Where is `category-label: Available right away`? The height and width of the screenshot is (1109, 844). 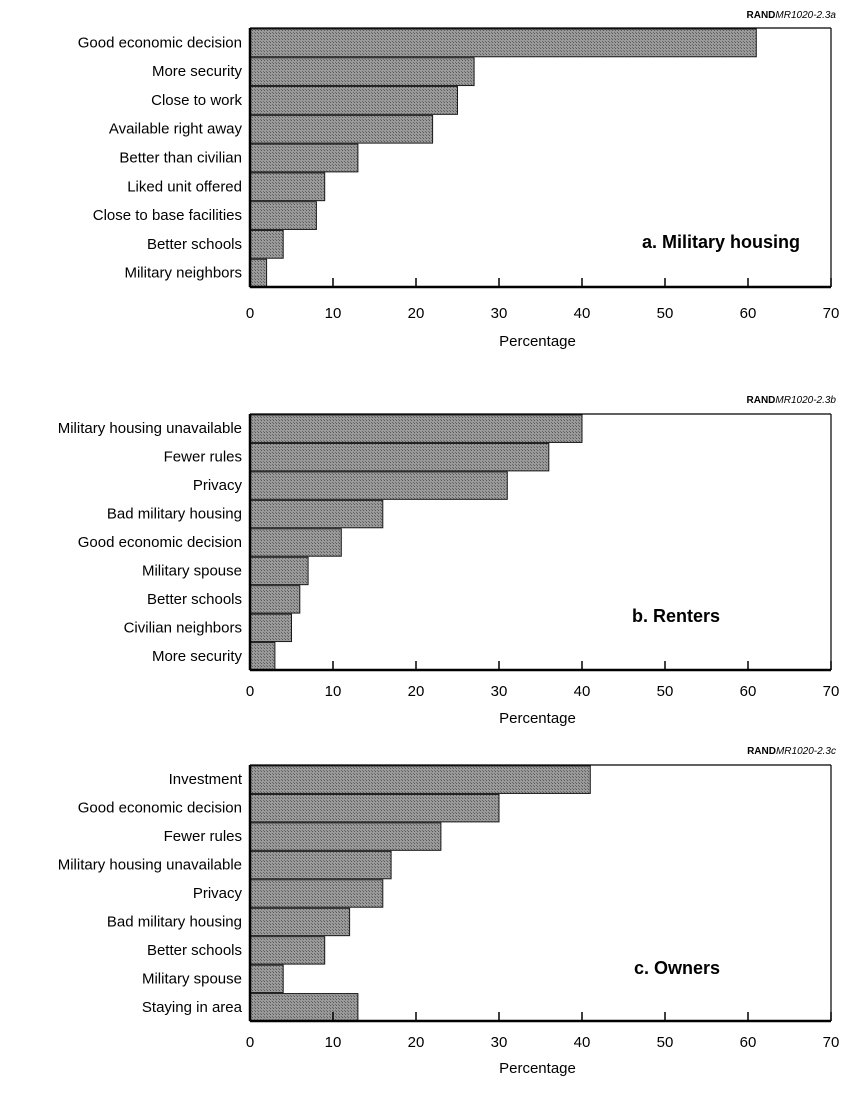 category-label: Available right away is located at coordinates (176, 129).